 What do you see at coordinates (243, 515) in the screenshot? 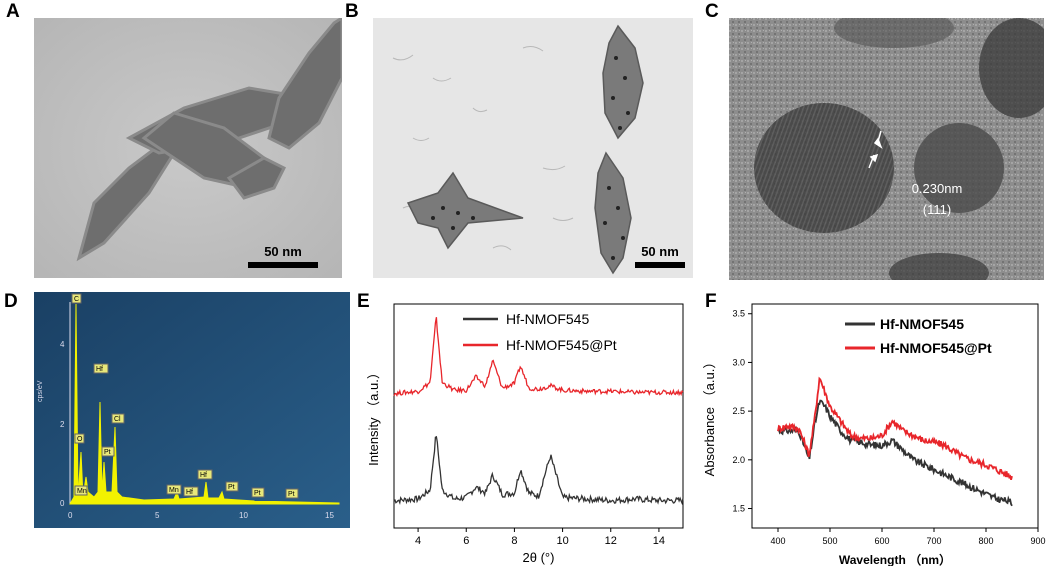
I see `eds-x-tick: 10` at bounding box center [243, 515].